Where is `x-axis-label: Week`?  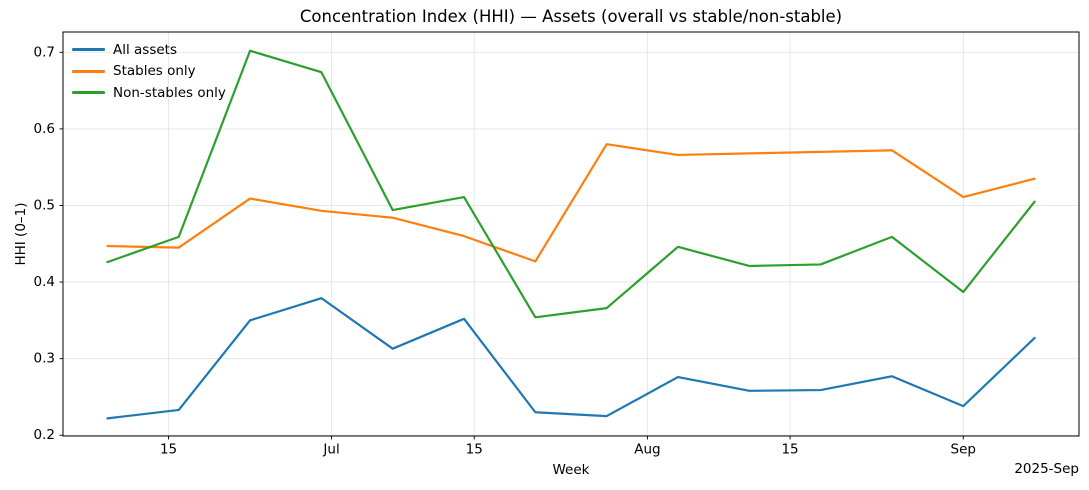 x-axis-label: Week is located at coordinates (571, 470).